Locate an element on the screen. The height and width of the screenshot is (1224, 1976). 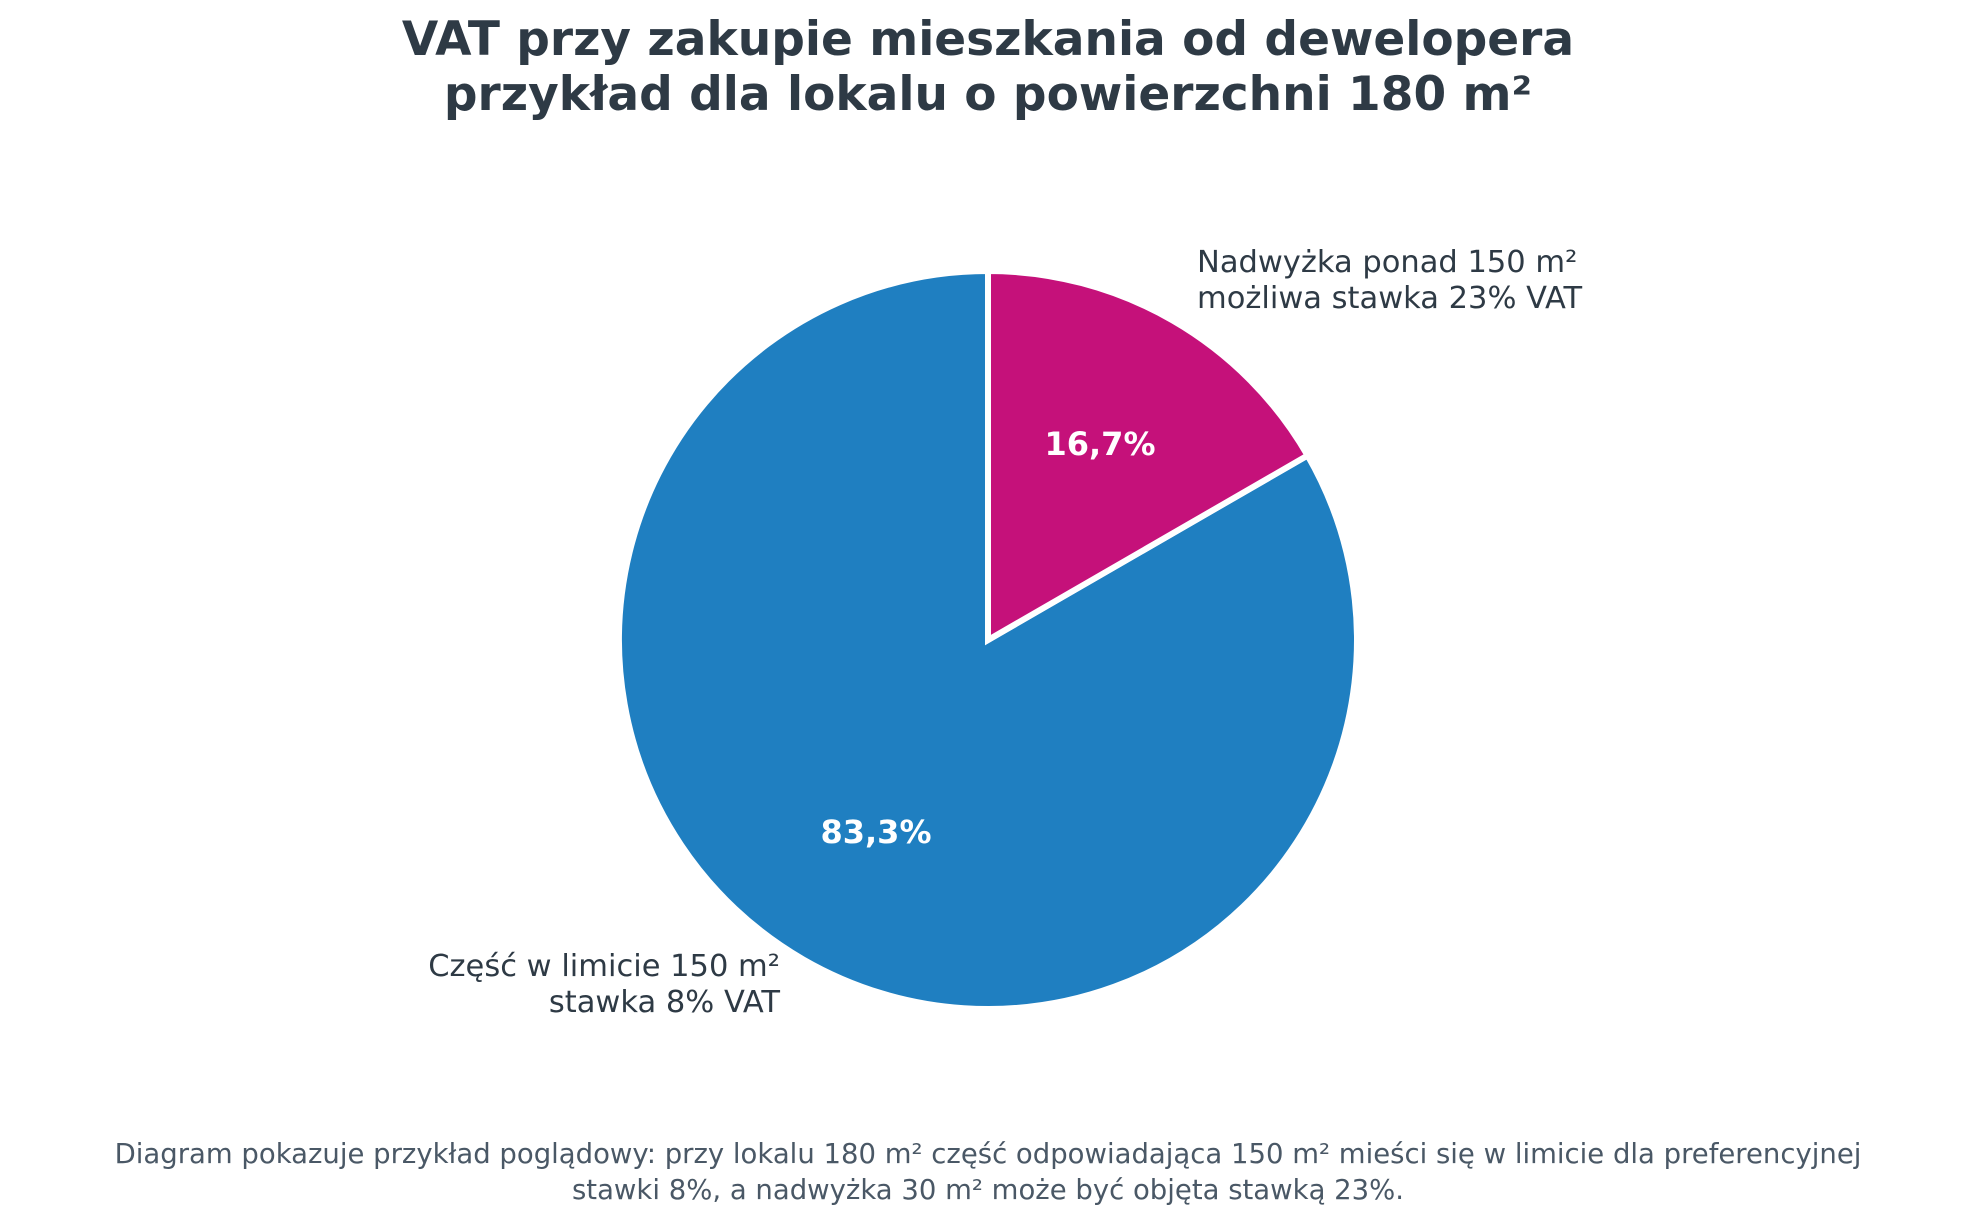
percent-label-surplus: 16,7% is located at coordinates (1100, 444).